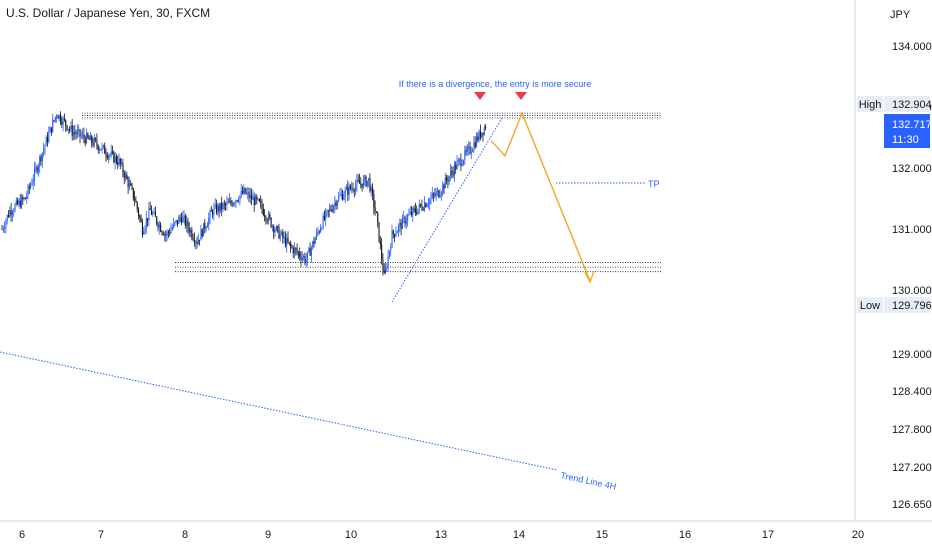 The width and height of the screenshot is (932, 550). I want to click on time-tick-label: 7, so click(101, 535).